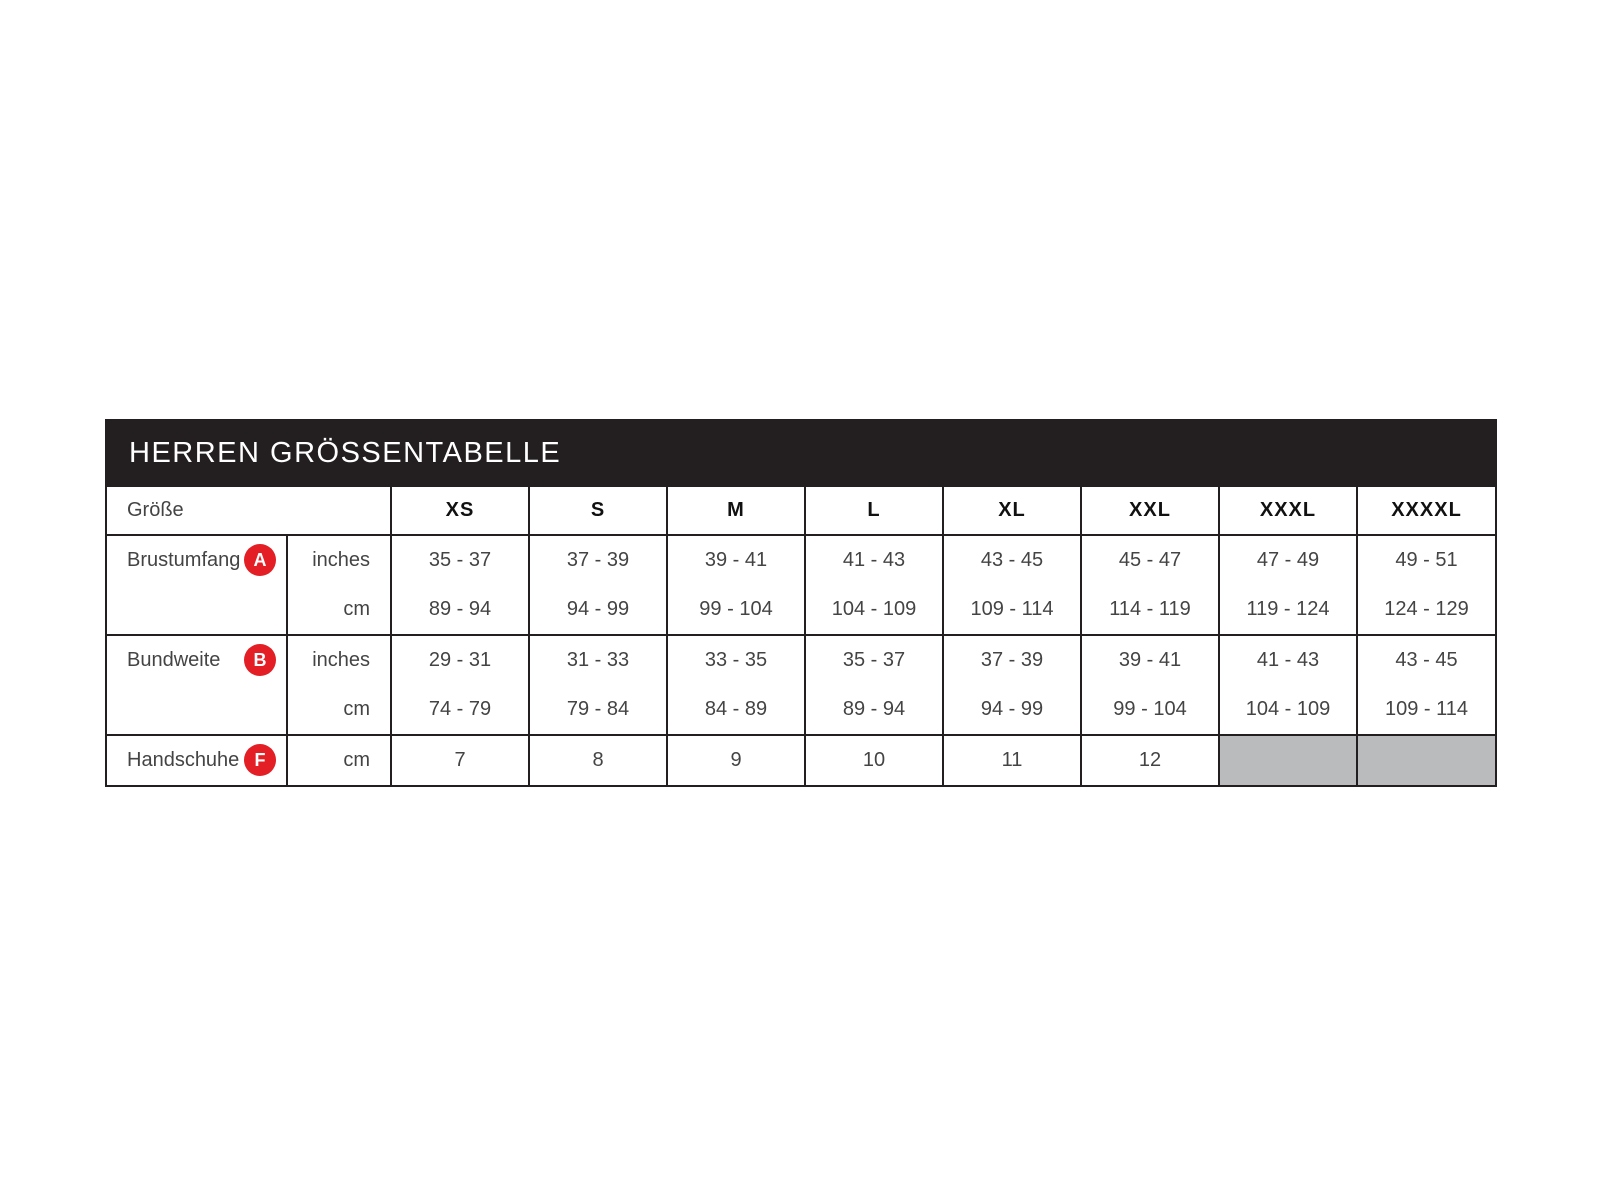 Image resolution: width=1600 pixels, height=1200 pixels. I want to click on value-cm: 74 - 79, so click(460, 709).